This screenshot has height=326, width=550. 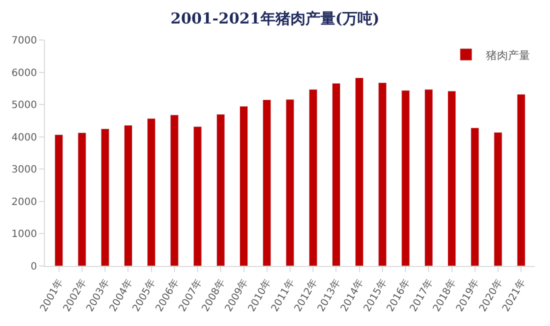 What do you see at coordinates (33, 267) in the screenshot?
I see `y-tick-label: 0` at bounding box center [33, 267].